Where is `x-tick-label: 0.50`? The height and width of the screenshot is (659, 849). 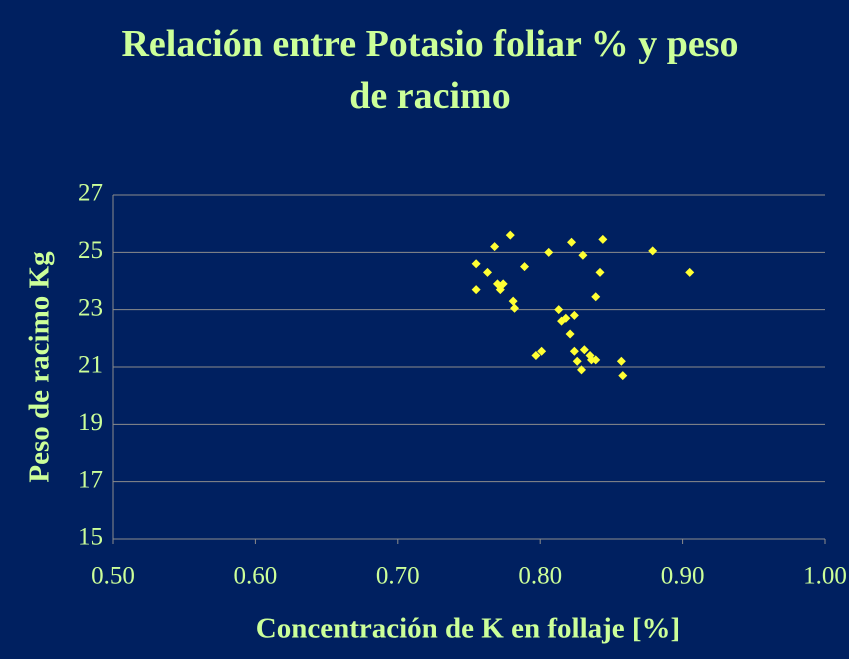
x-tick-label: 0.50 is located at coordinates (113, 576).